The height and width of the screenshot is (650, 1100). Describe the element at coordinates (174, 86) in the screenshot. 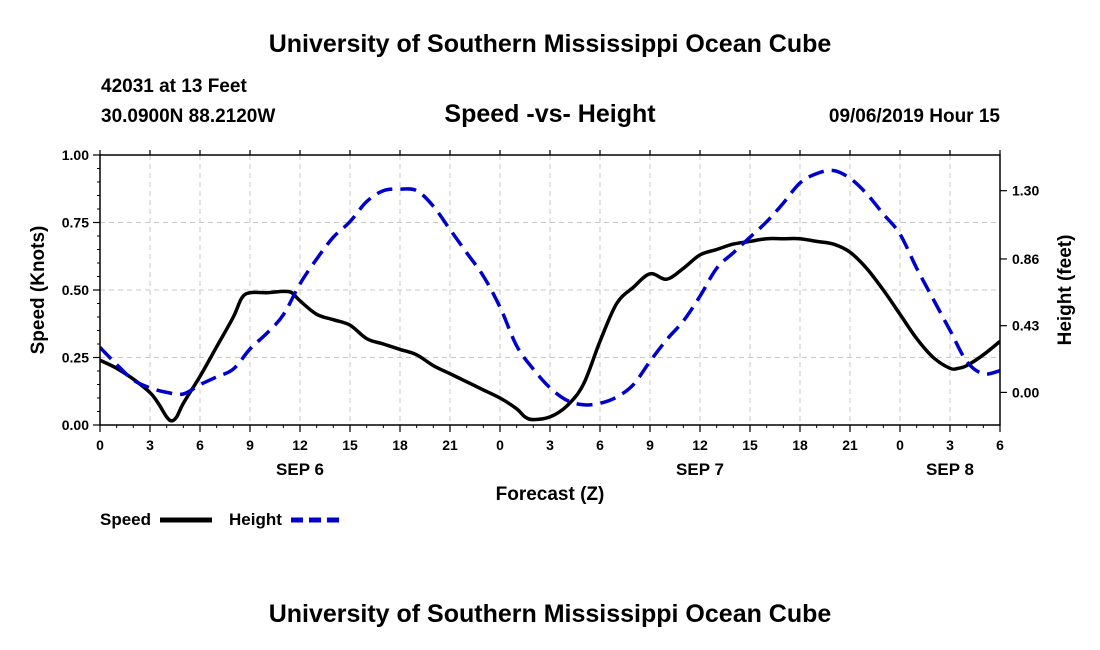

I see `station-label: 42031 at 13 Feet` at that location.